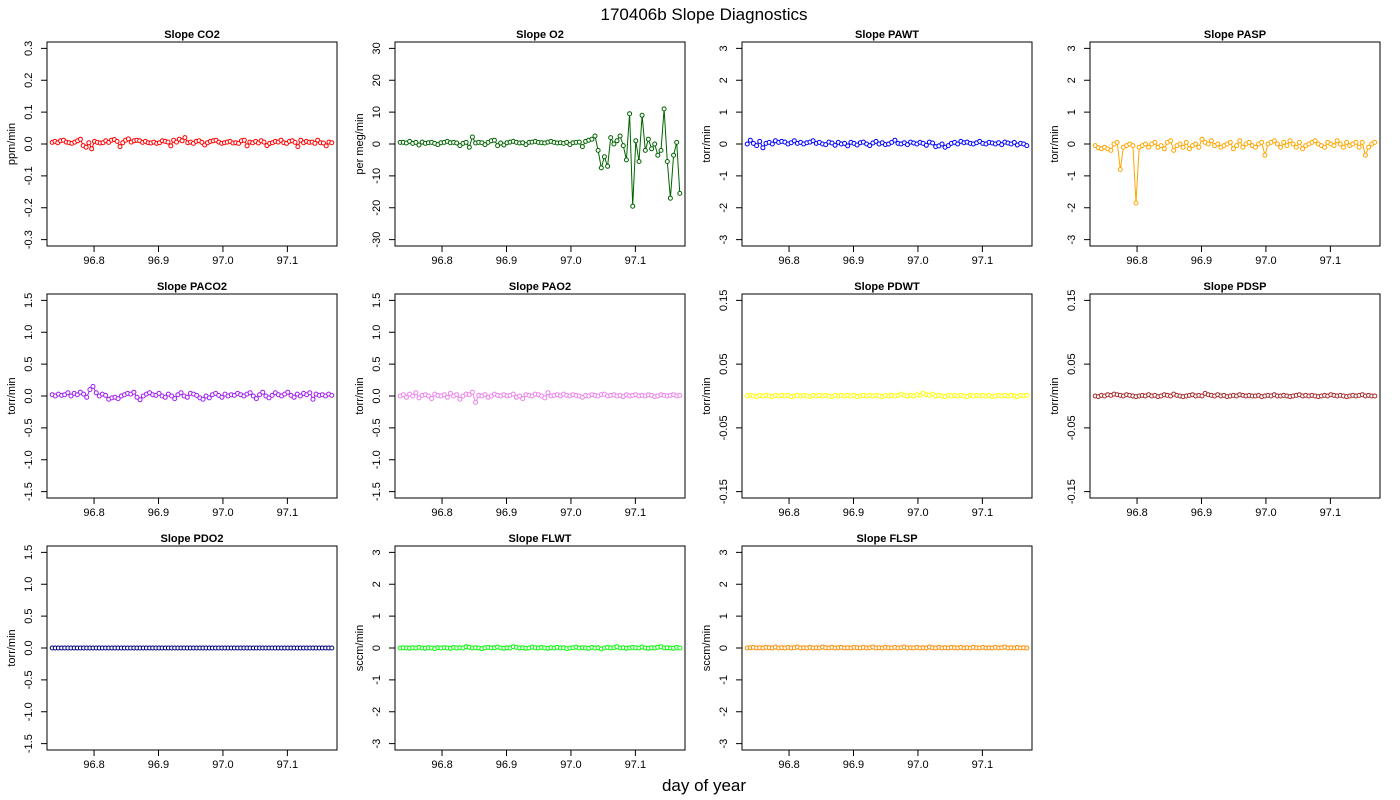 The height and width of the screenshot is (800, 1400). I want to click on y-tick-label: -1, so click(1072, 176).